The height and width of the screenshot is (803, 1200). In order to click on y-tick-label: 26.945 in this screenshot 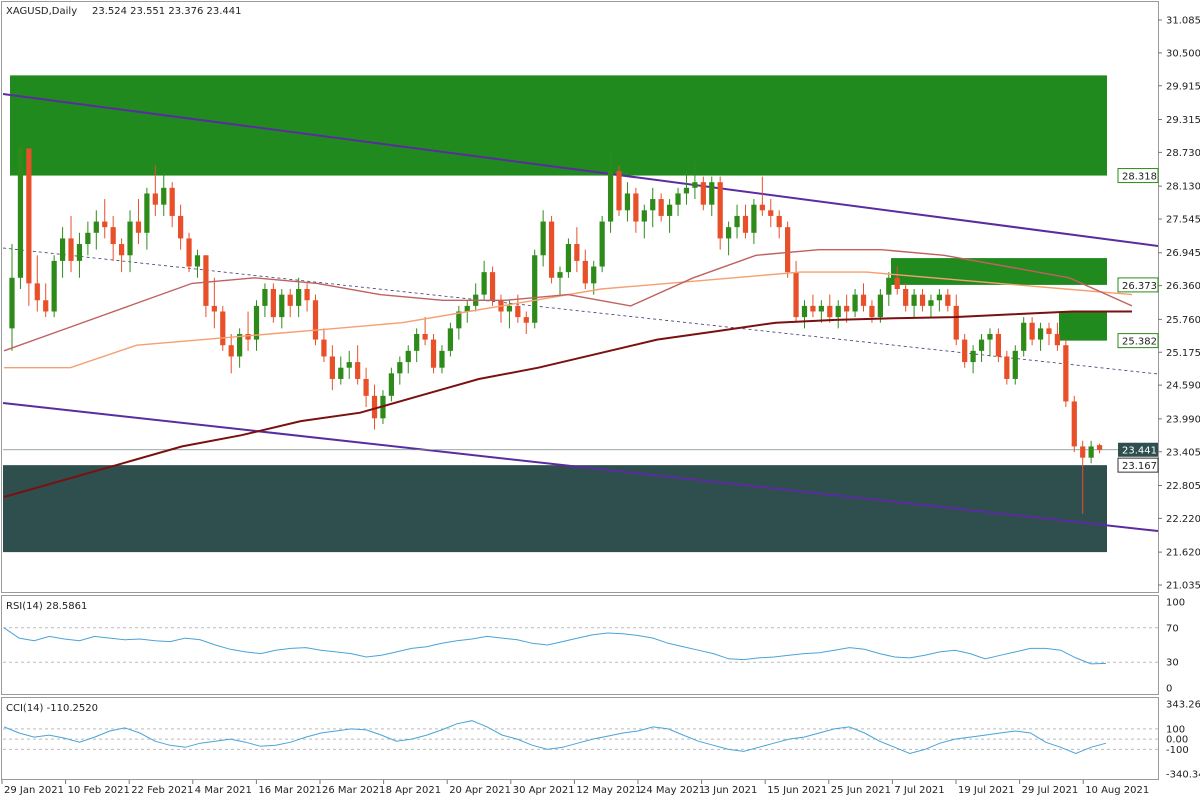, I will do `click(1183, 253)`.